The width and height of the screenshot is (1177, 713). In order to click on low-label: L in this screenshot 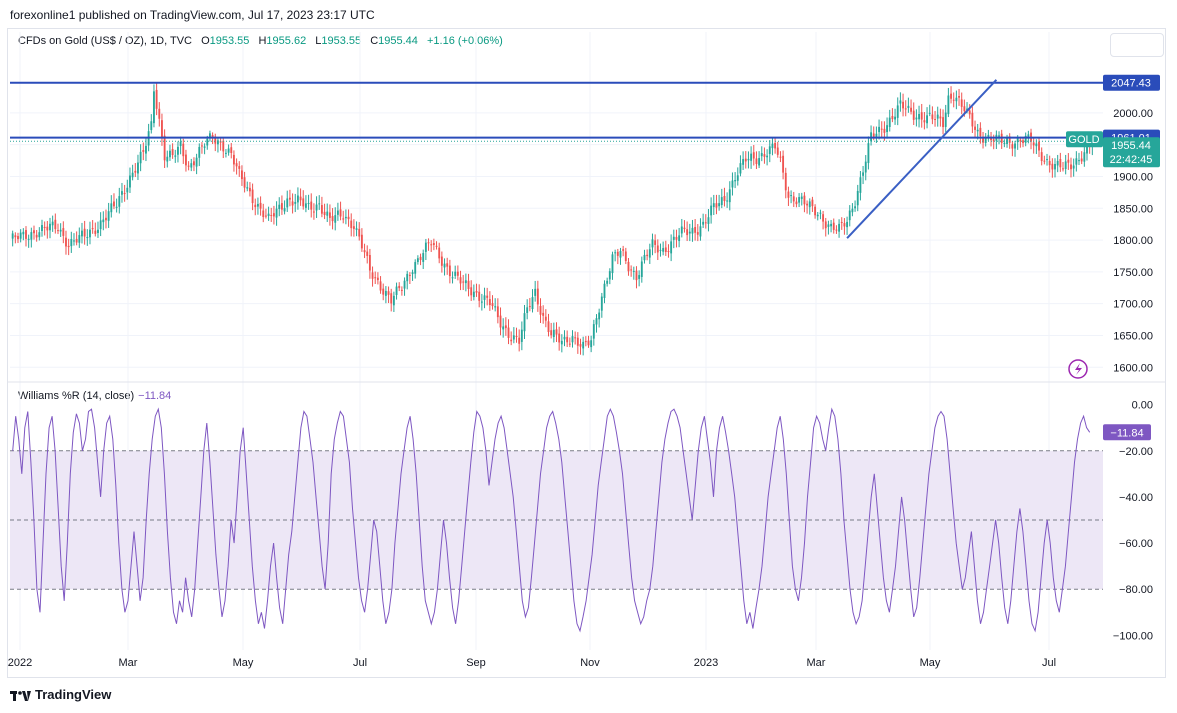, I will do `click(318, 41)`.